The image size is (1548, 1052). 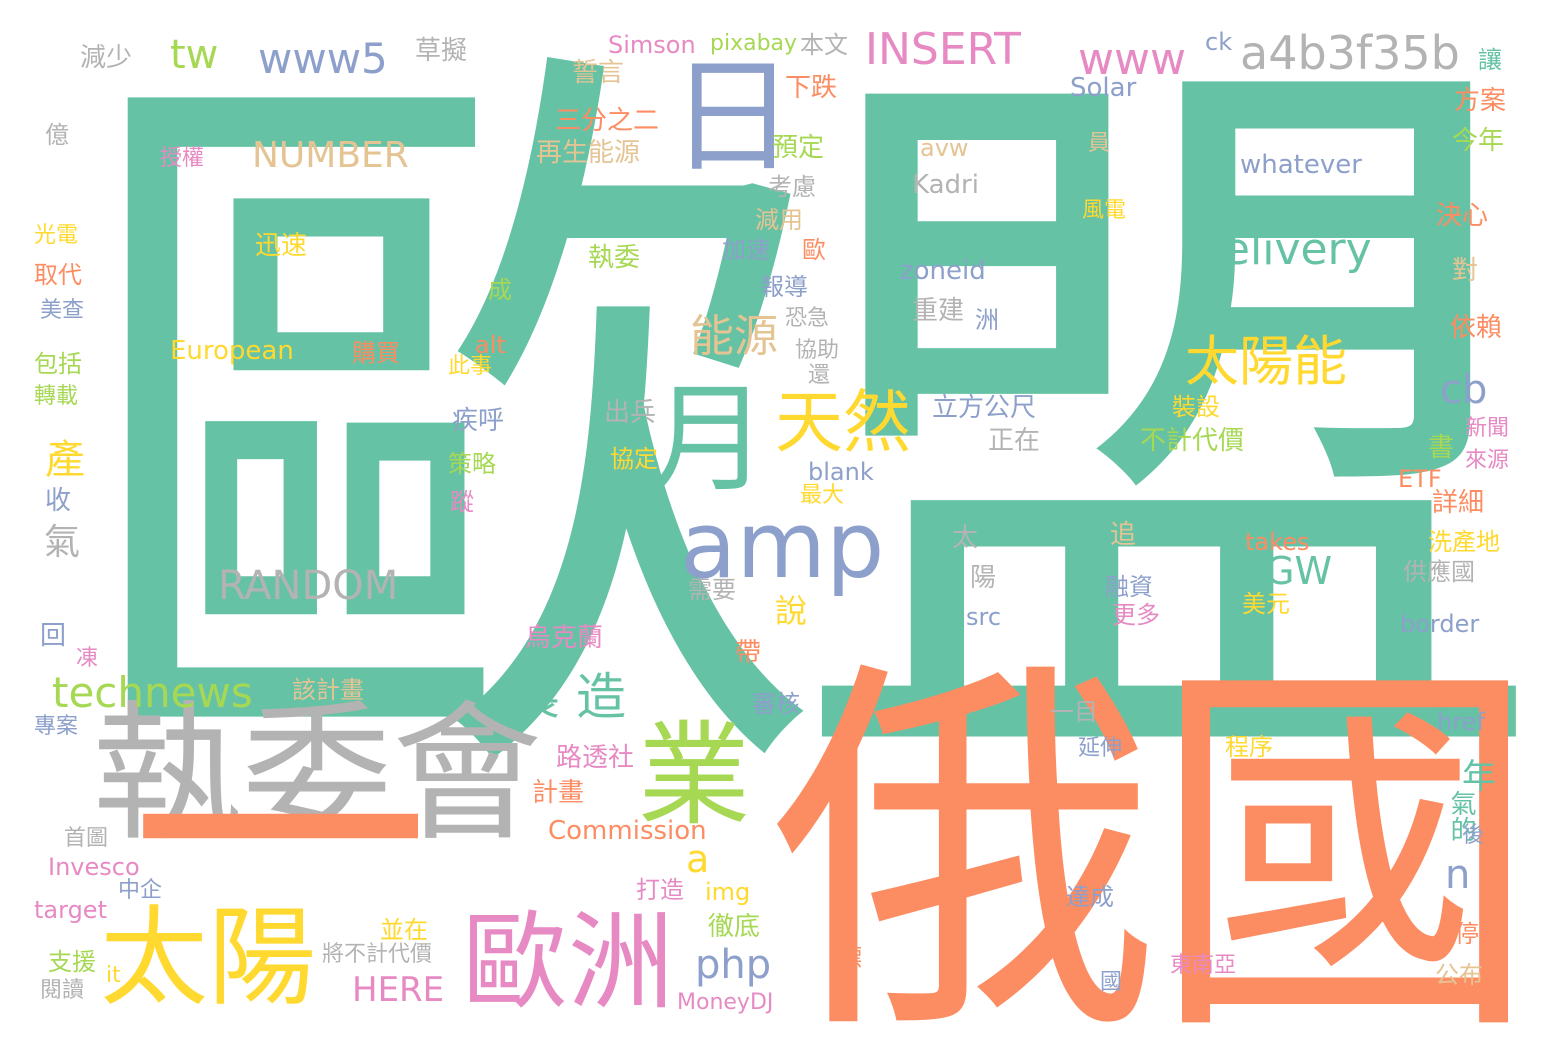 I want to click on word-a: a, so click(x=698, y=859).